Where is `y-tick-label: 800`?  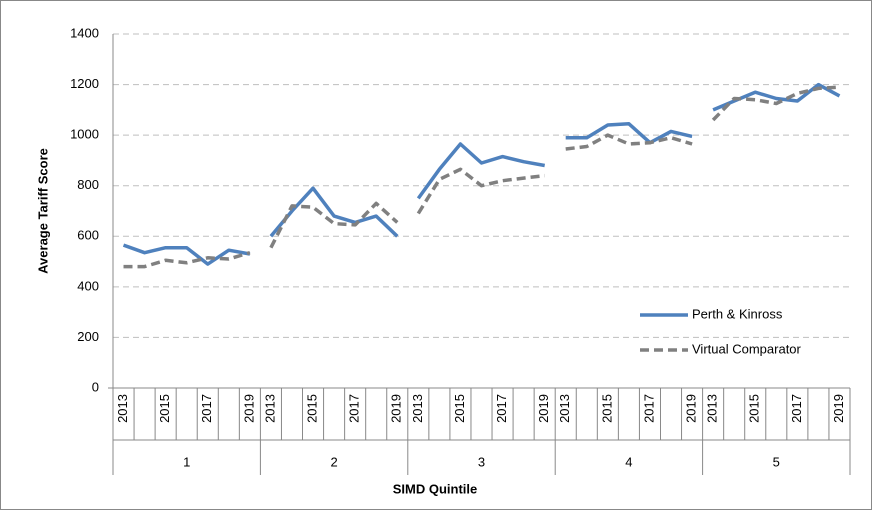 y-tick-label: 800 is located at coordinates (88, 184).